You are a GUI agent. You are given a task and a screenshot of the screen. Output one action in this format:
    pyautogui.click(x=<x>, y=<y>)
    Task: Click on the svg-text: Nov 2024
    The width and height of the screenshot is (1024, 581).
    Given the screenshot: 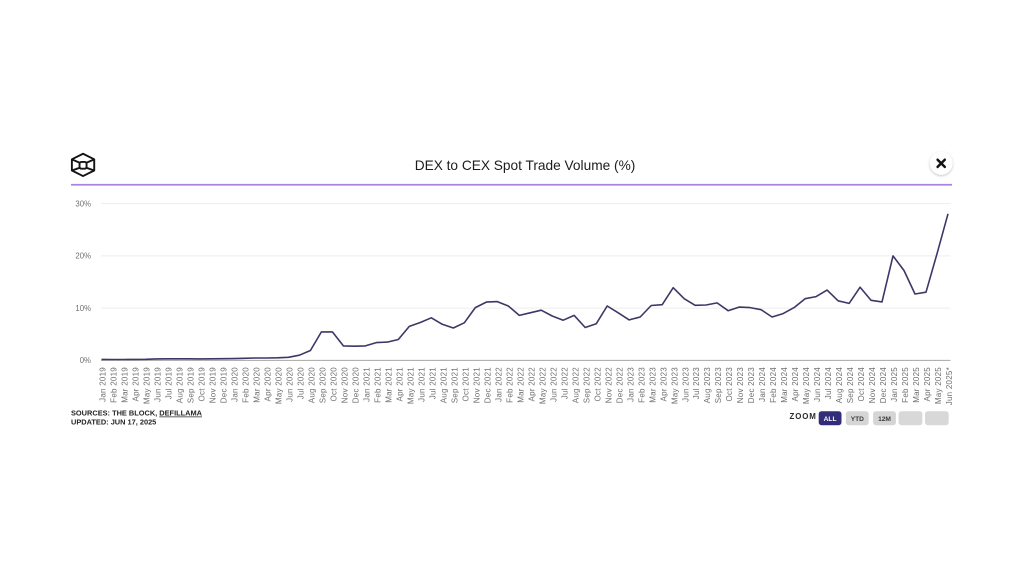 What is the action you would take?
    pyautogui.click(x=872, y=385)
    